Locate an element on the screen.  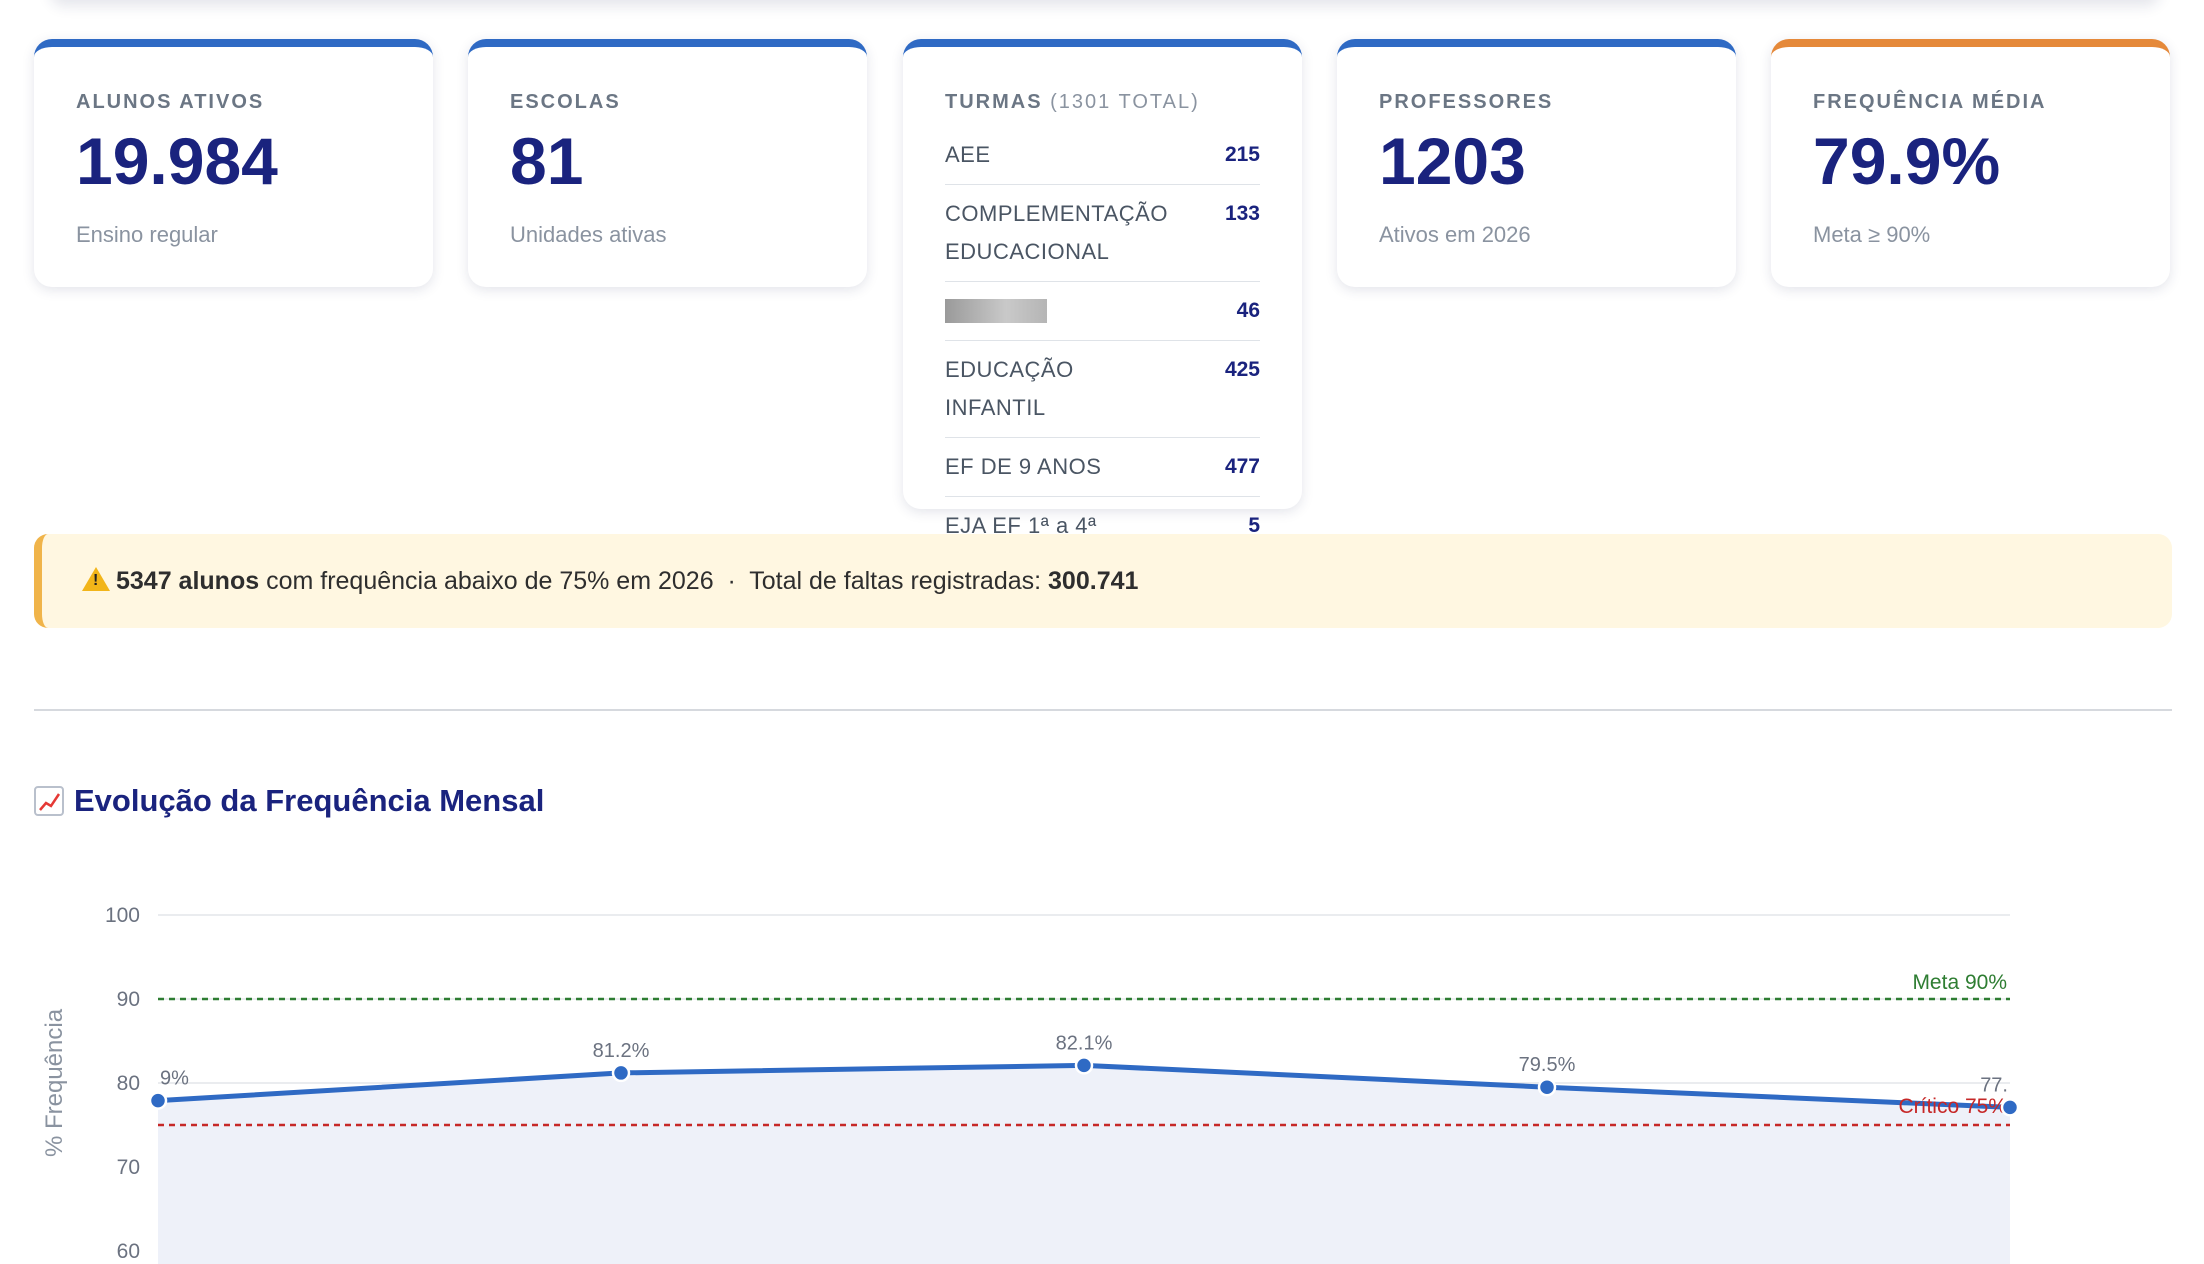
turmas-row-count: 133 is located at coordinates (1242, 213).